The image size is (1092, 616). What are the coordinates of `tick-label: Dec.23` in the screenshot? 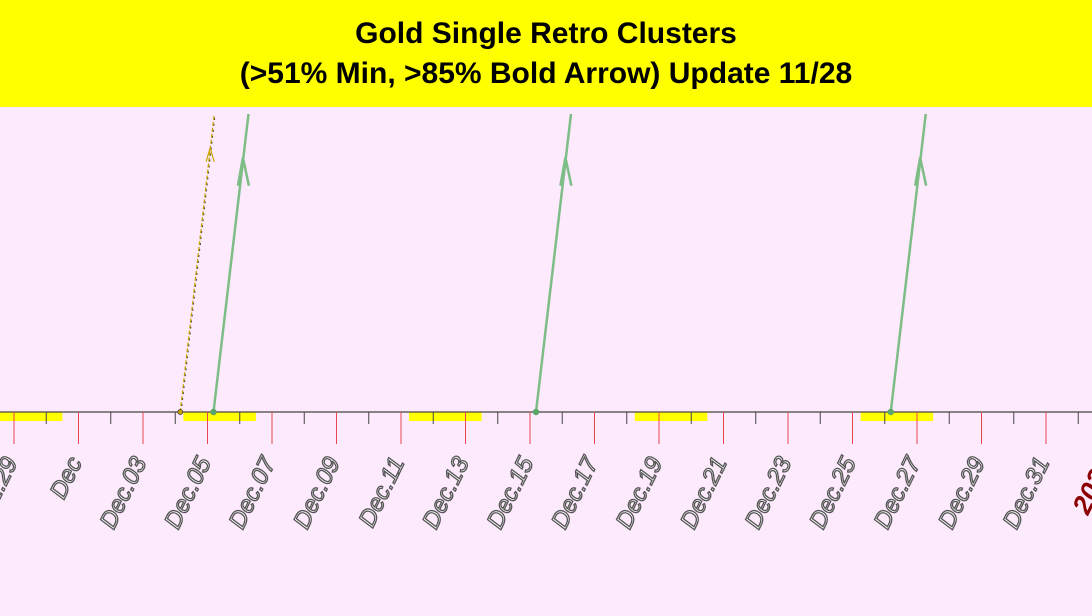 It's located at (769, 492).